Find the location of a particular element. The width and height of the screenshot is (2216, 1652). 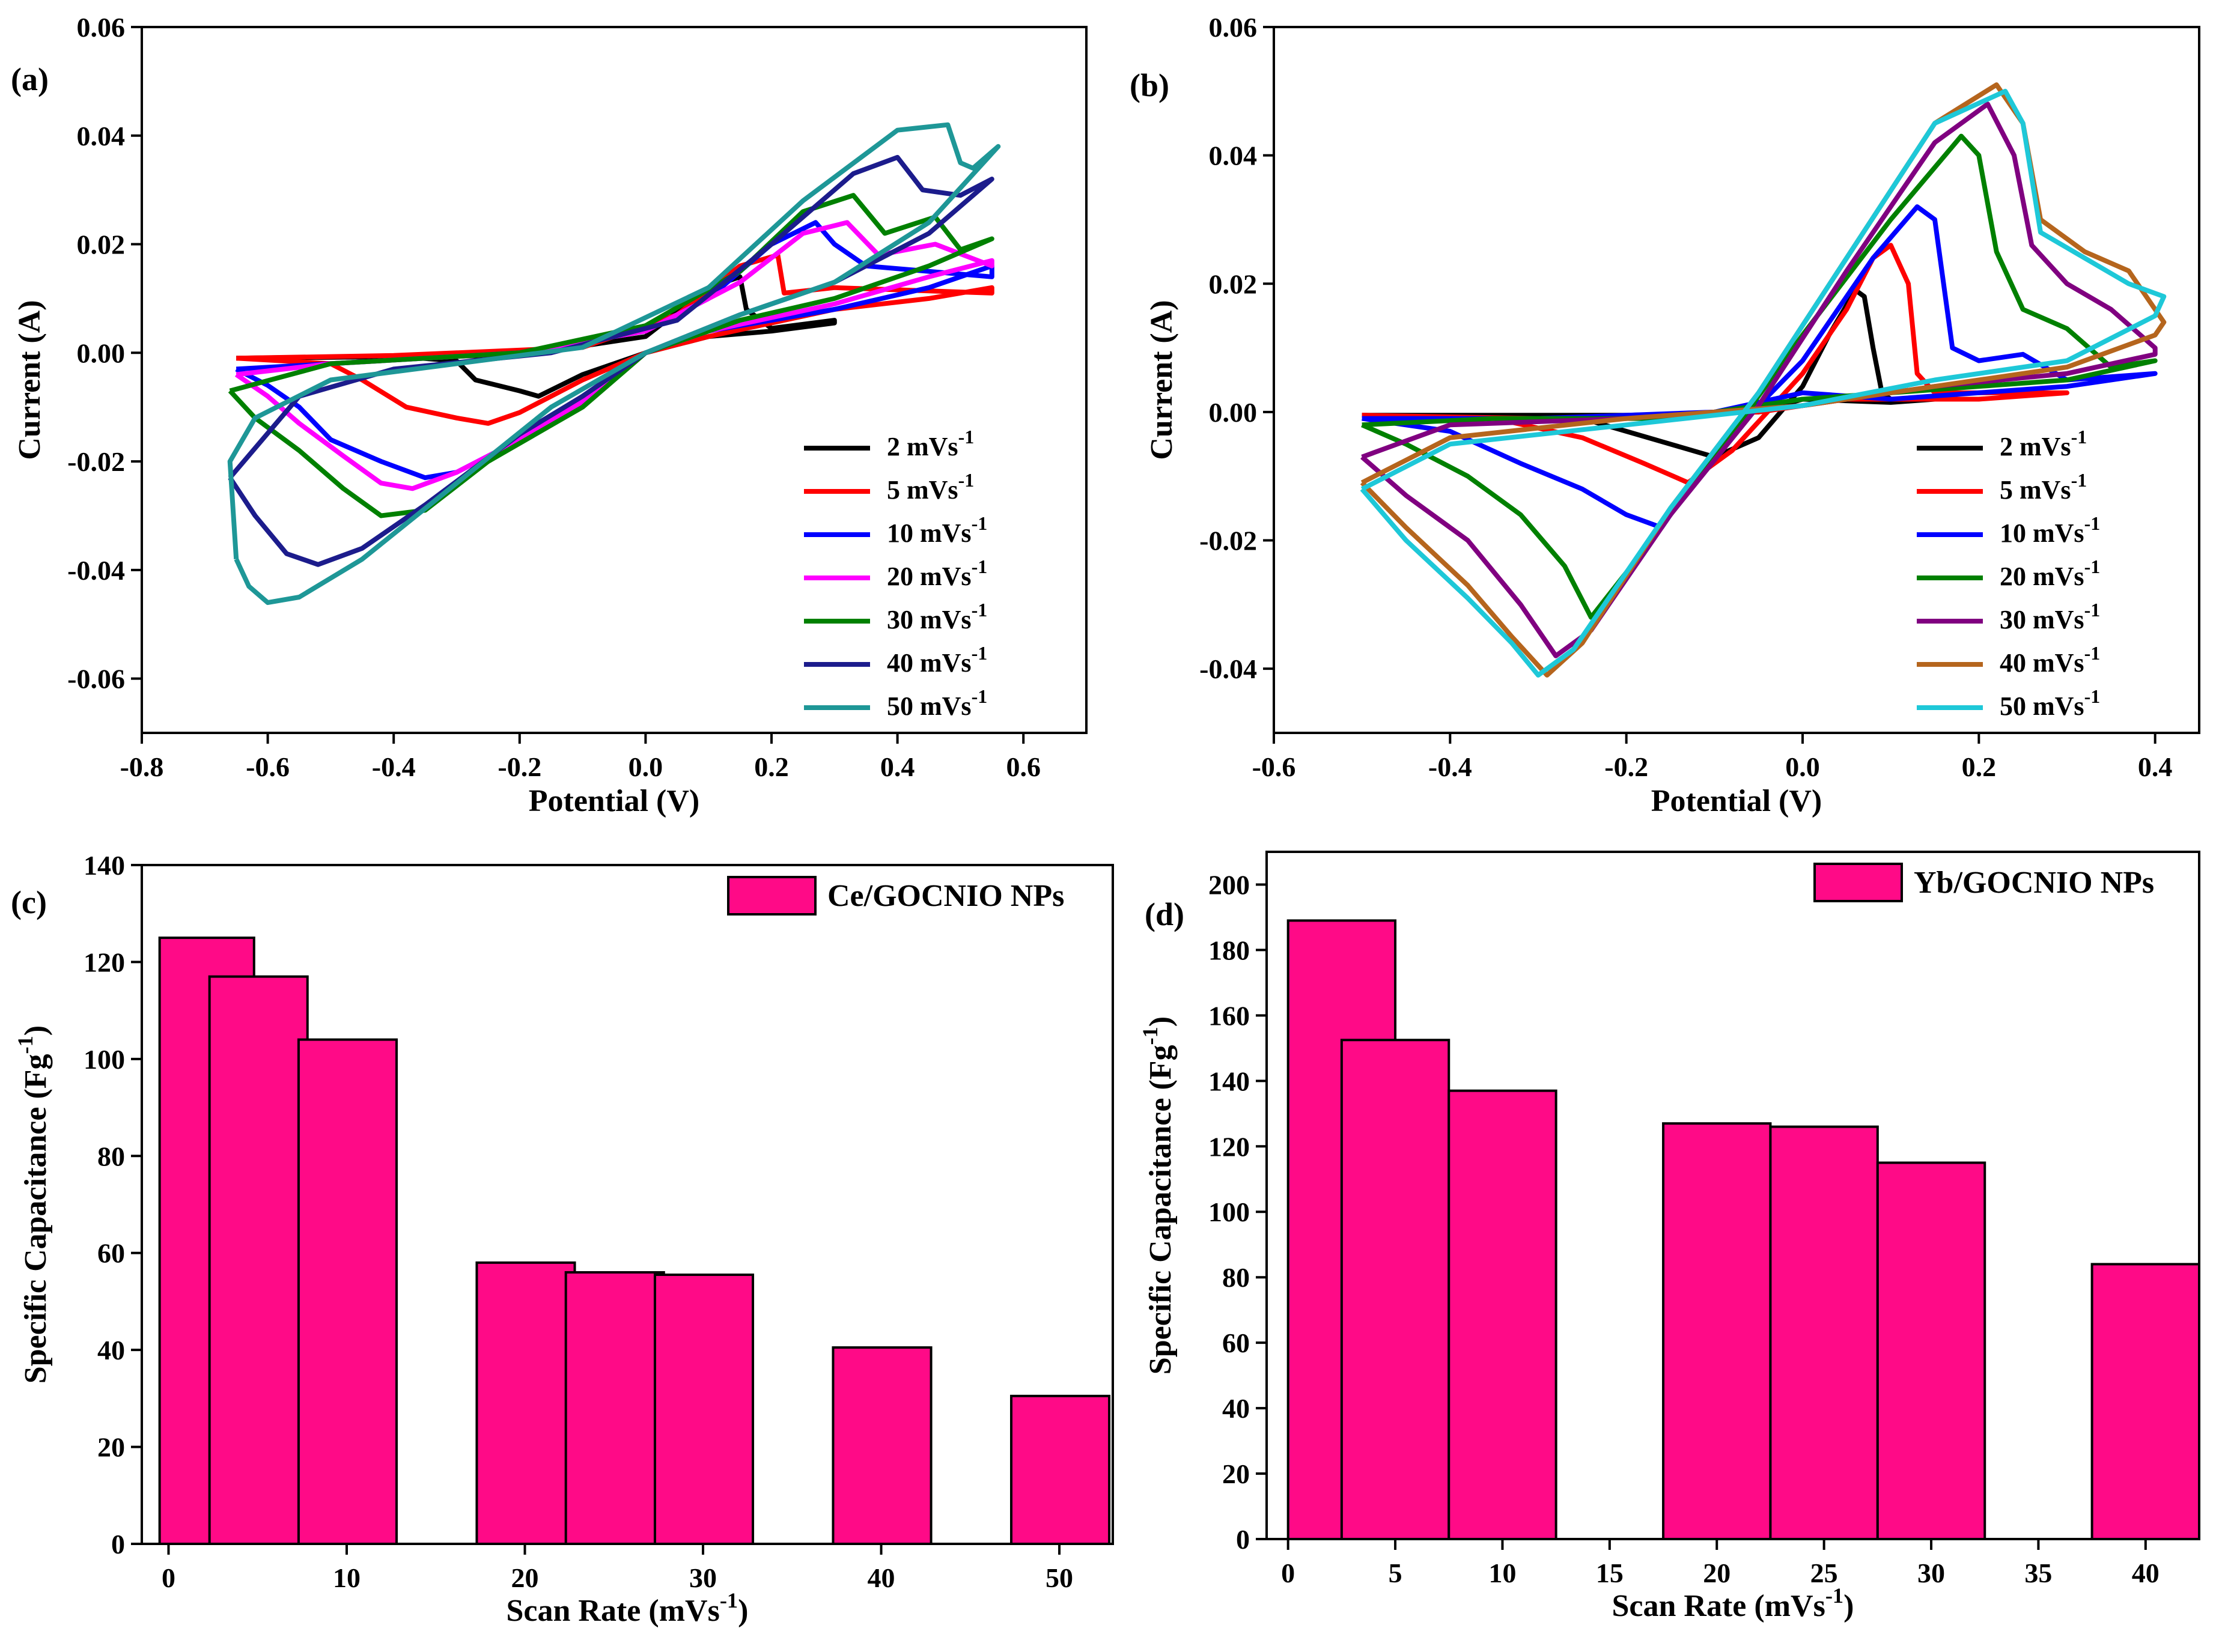

x-tick-label: -0.8 is located at coordinates (142, 767).